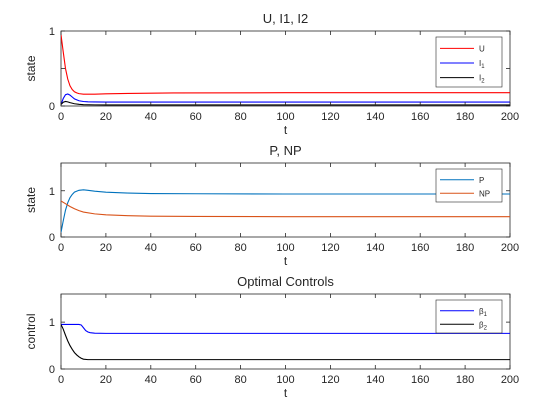 The width and height of the screenshot is (554, 410). I want to click on legend-label-I1: I1, so click(482, 64).